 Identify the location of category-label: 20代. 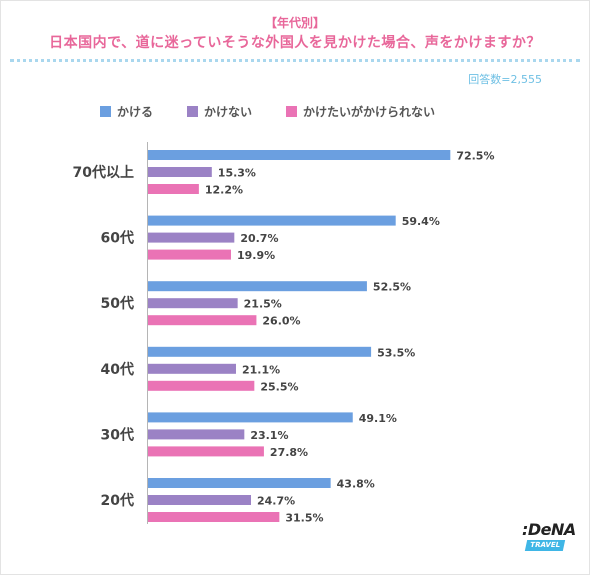
(117, 500).